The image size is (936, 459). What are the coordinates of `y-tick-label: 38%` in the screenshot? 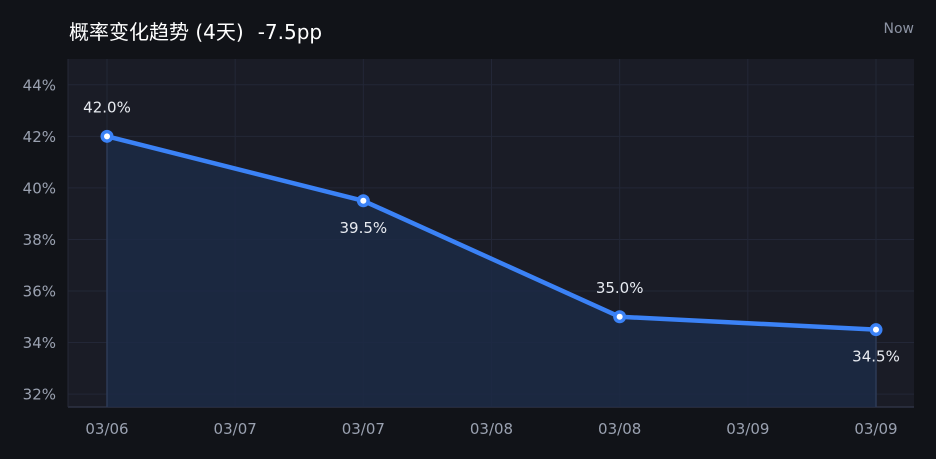 It's located at (39, 240).